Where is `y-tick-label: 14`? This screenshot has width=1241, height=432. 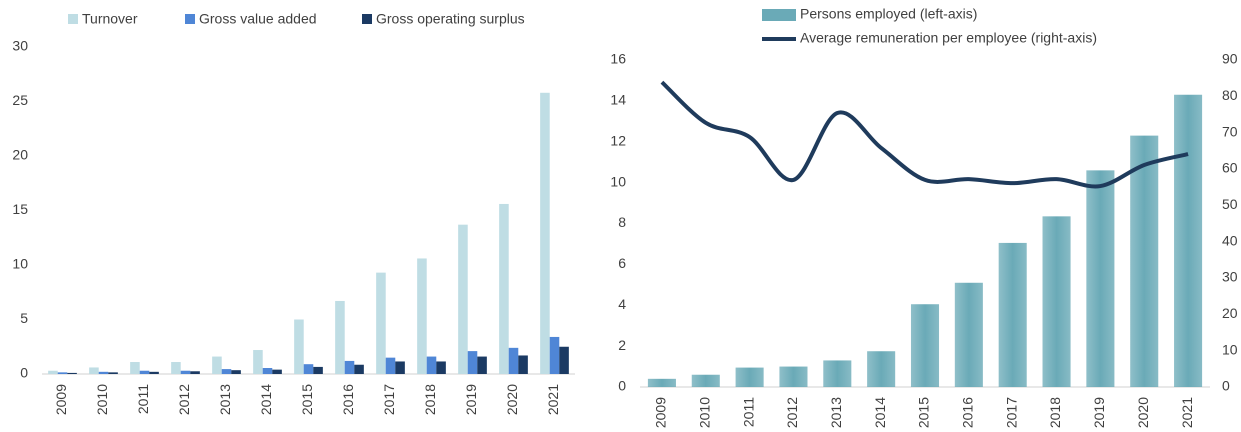
y-tick-label: 14 is located at coordinates (618, 100).